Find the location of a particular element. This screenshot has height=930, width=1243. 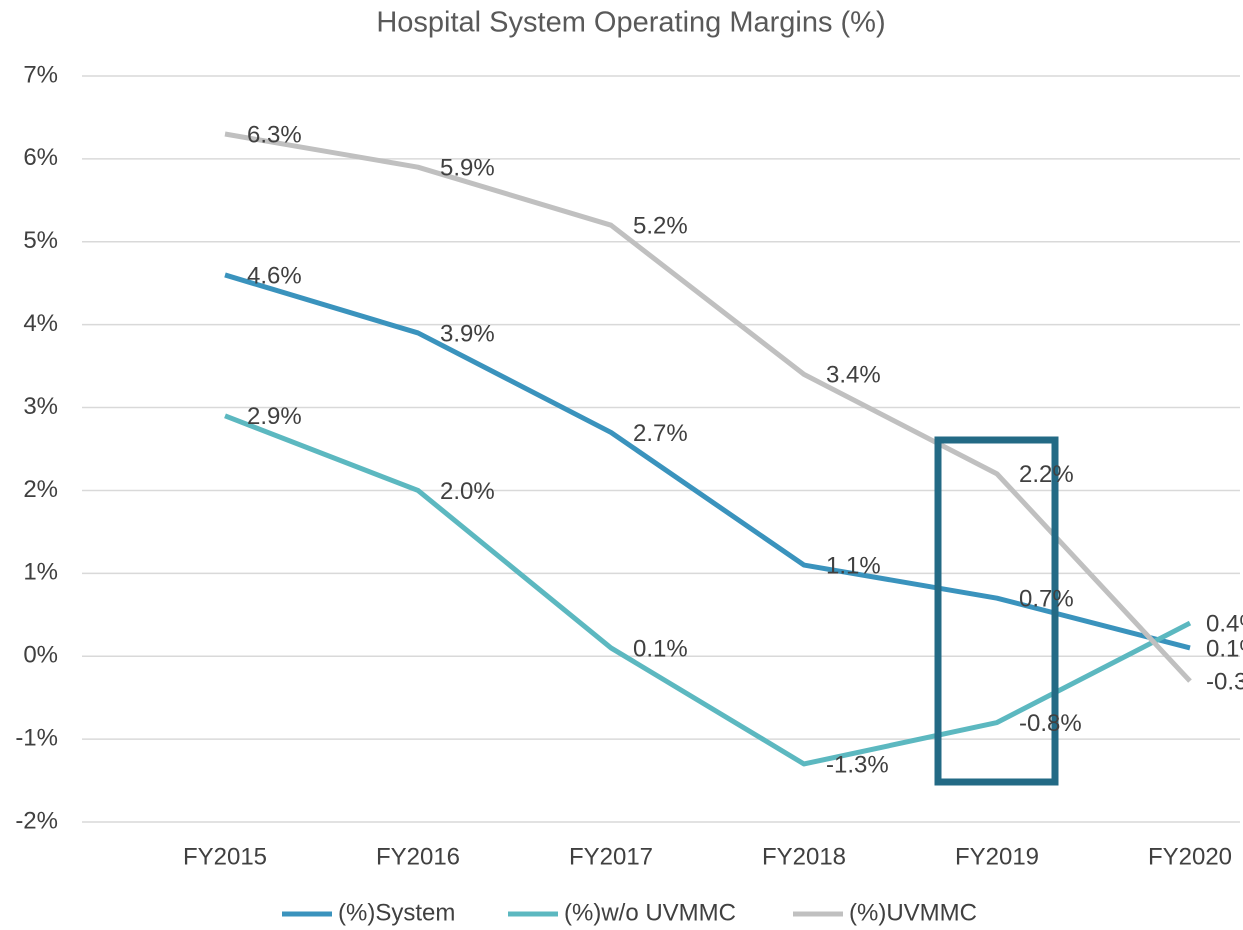

data-label: 1.1% is located at coordinates (853, 565).